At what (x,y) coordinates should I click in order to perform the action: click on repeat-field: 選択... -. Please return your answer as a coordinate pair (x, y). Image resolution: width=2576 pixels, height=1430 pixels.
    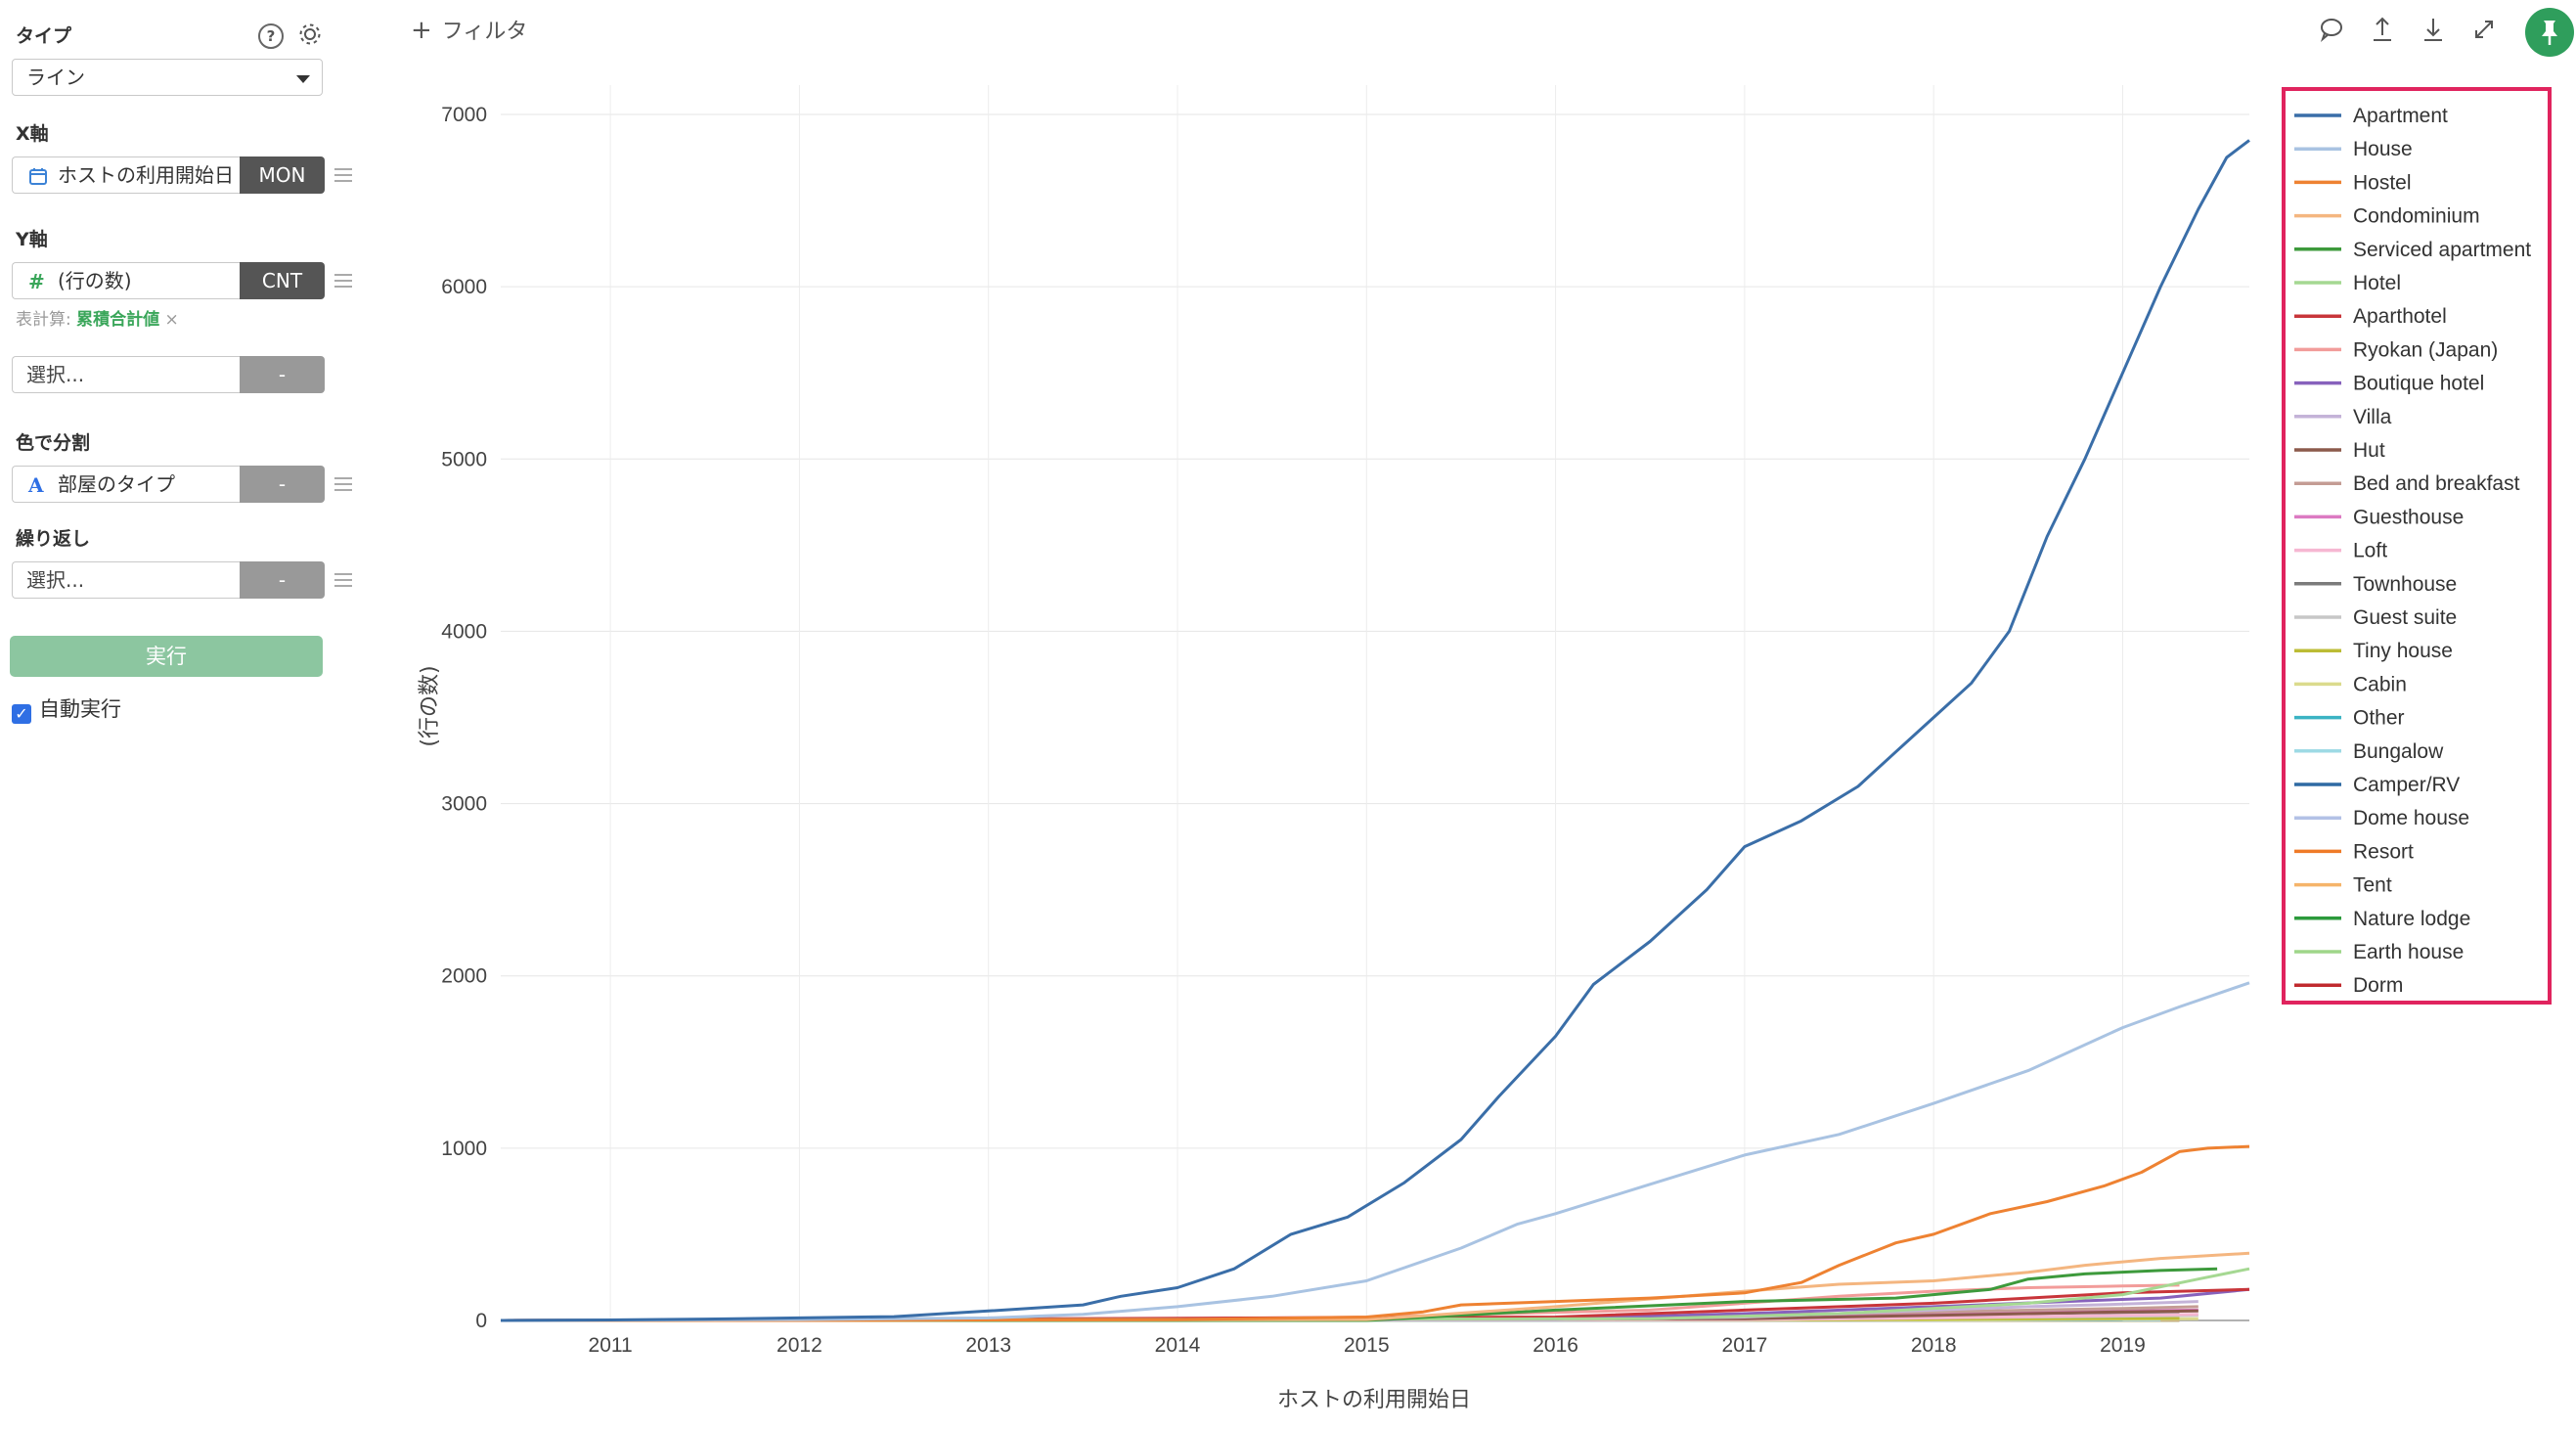
    Looking at the image, I should click on (168, 580).